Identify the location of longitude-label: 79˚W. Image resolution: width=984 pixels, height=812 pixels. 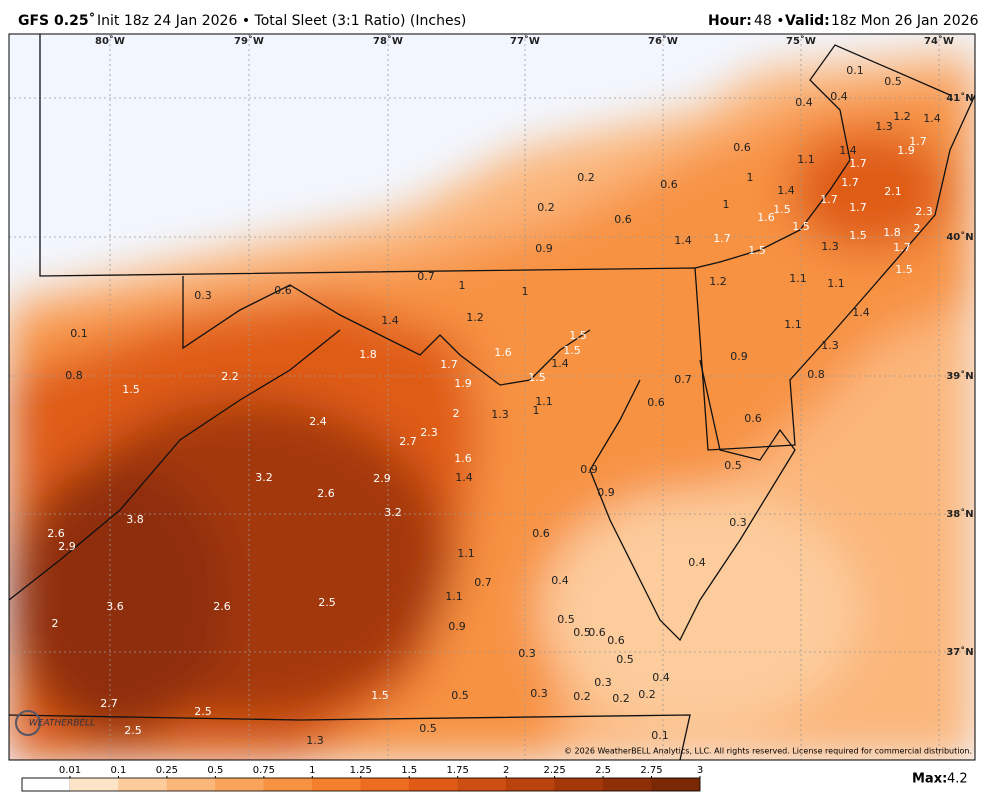
(249, 41).